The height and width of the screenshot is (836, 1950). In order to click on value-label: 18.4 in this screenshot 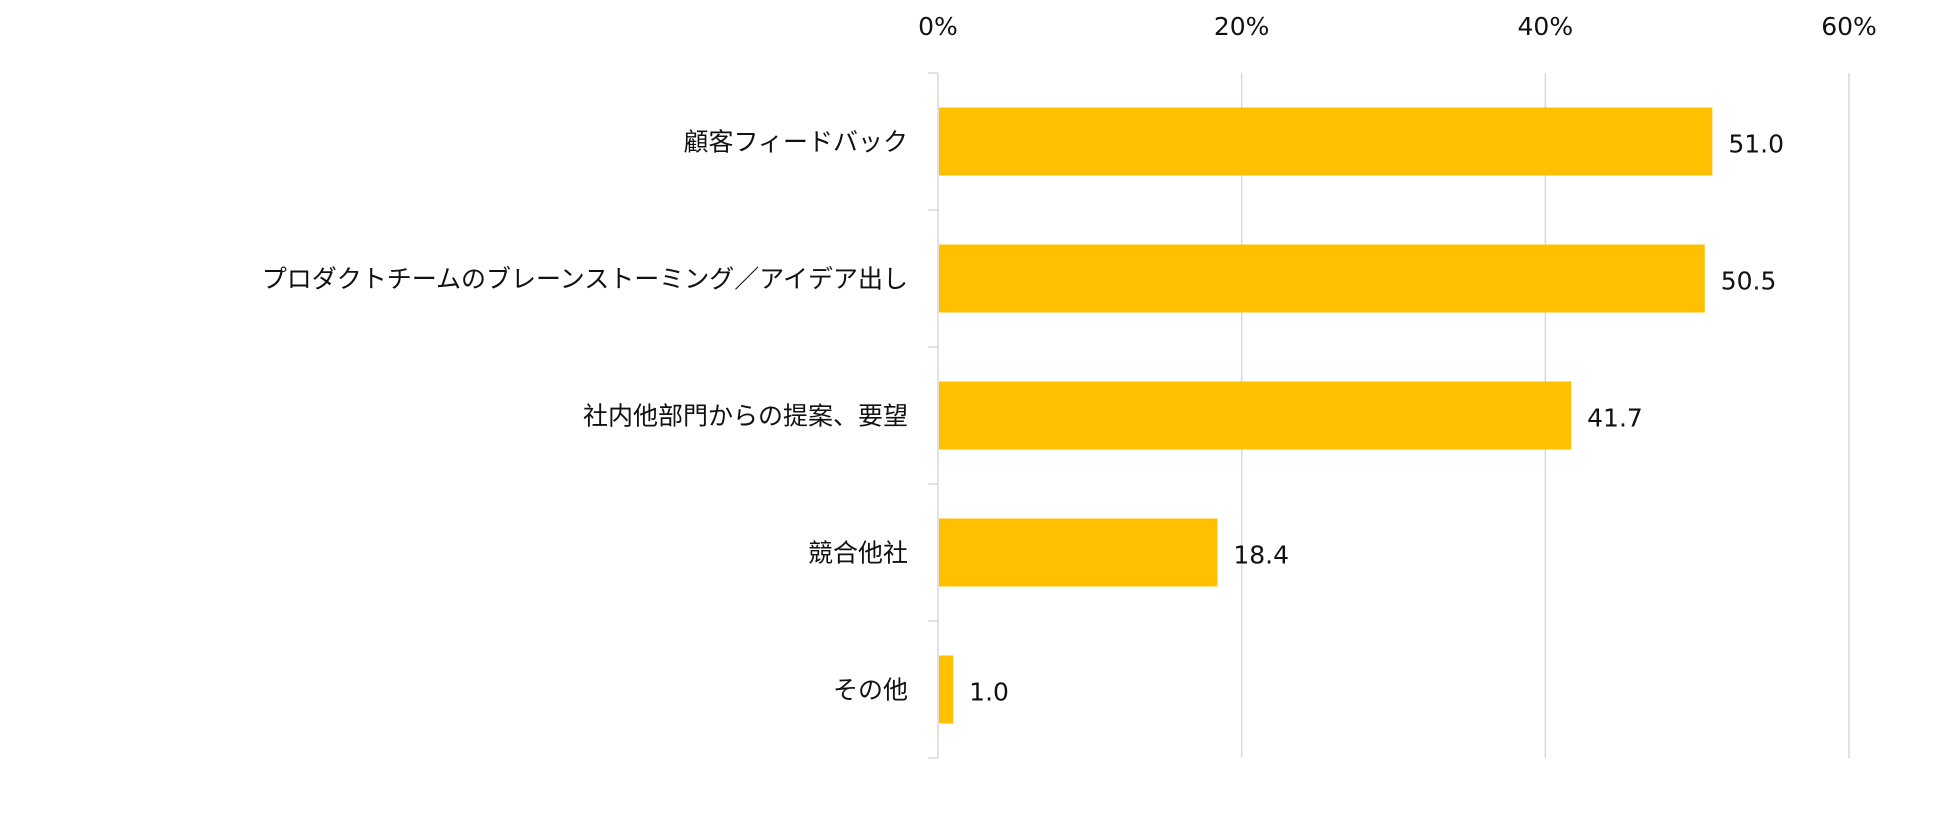, I will do `click(1261, 555)`.